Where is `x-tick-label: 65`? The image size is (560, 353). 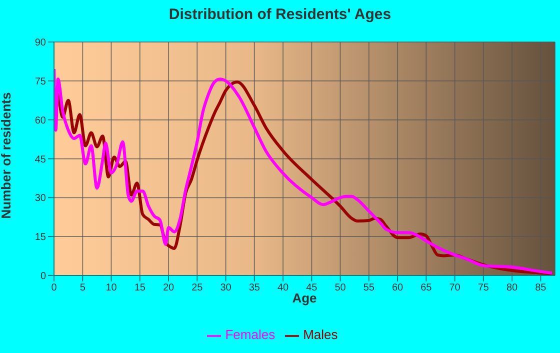 x-tick-label: 65 is located at coordinates (426, 288).